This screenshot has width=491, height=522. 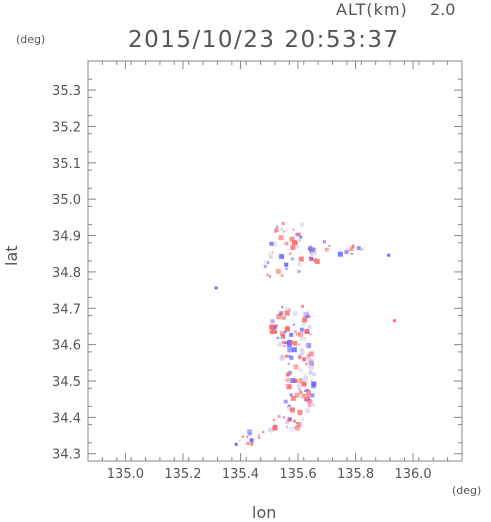 I want to click on y-tick-label: 34.7, so click(x=66, y=309).